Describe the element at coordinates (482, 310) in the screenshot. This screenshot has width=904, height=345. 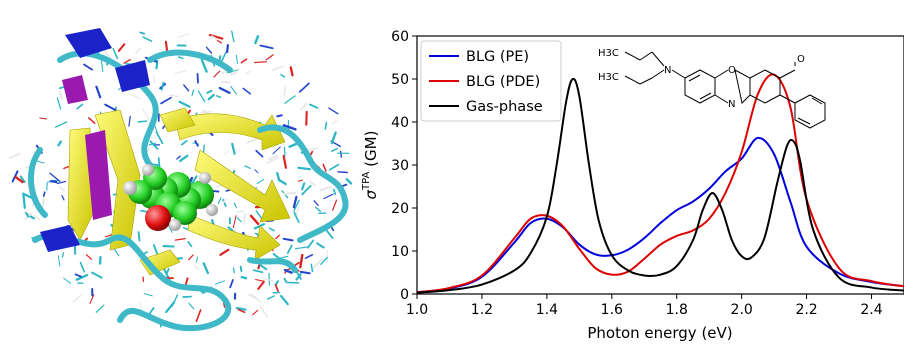
I see `x-tick-label: 1.2` at that location.